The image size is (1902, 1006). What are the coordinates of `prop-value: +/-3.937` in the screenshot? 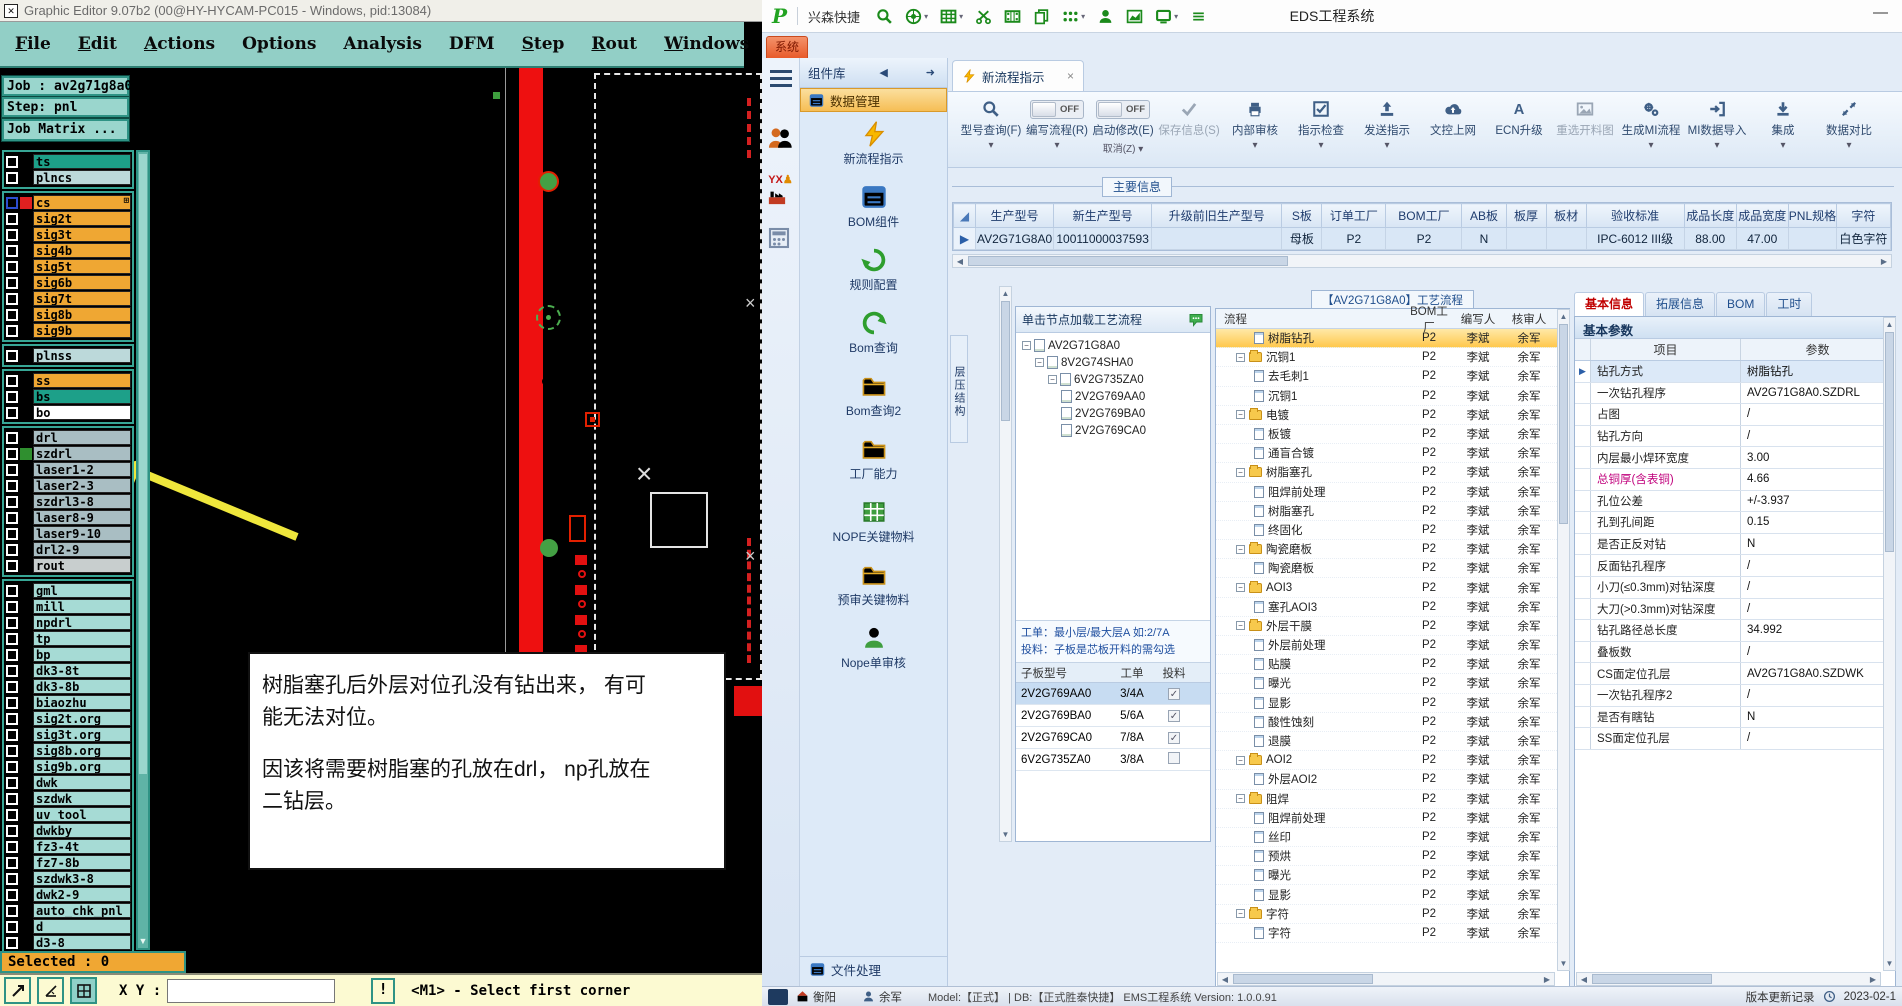 It's located at (1818, 501).